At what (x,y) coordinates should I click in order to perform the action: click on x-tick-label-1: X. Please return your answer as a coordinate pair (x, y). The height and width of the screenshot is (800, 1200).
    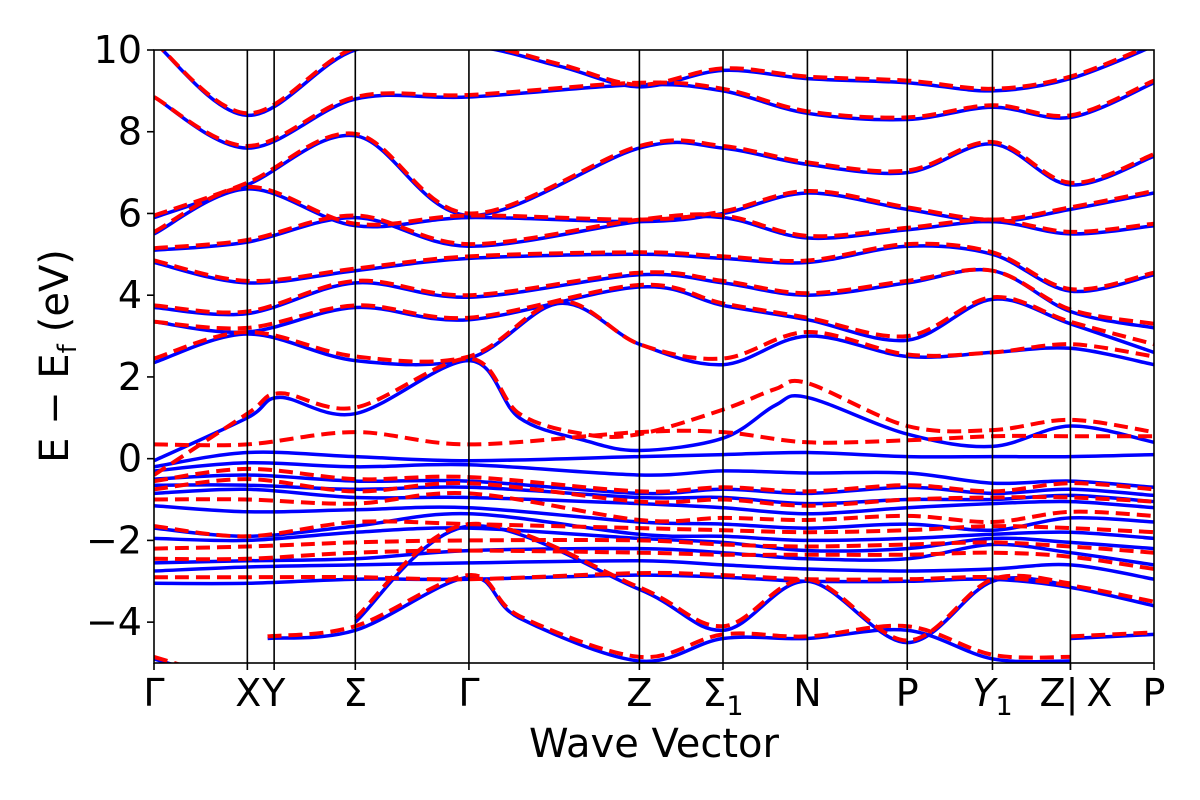
    Looking at the image, I should click on (248, 693).